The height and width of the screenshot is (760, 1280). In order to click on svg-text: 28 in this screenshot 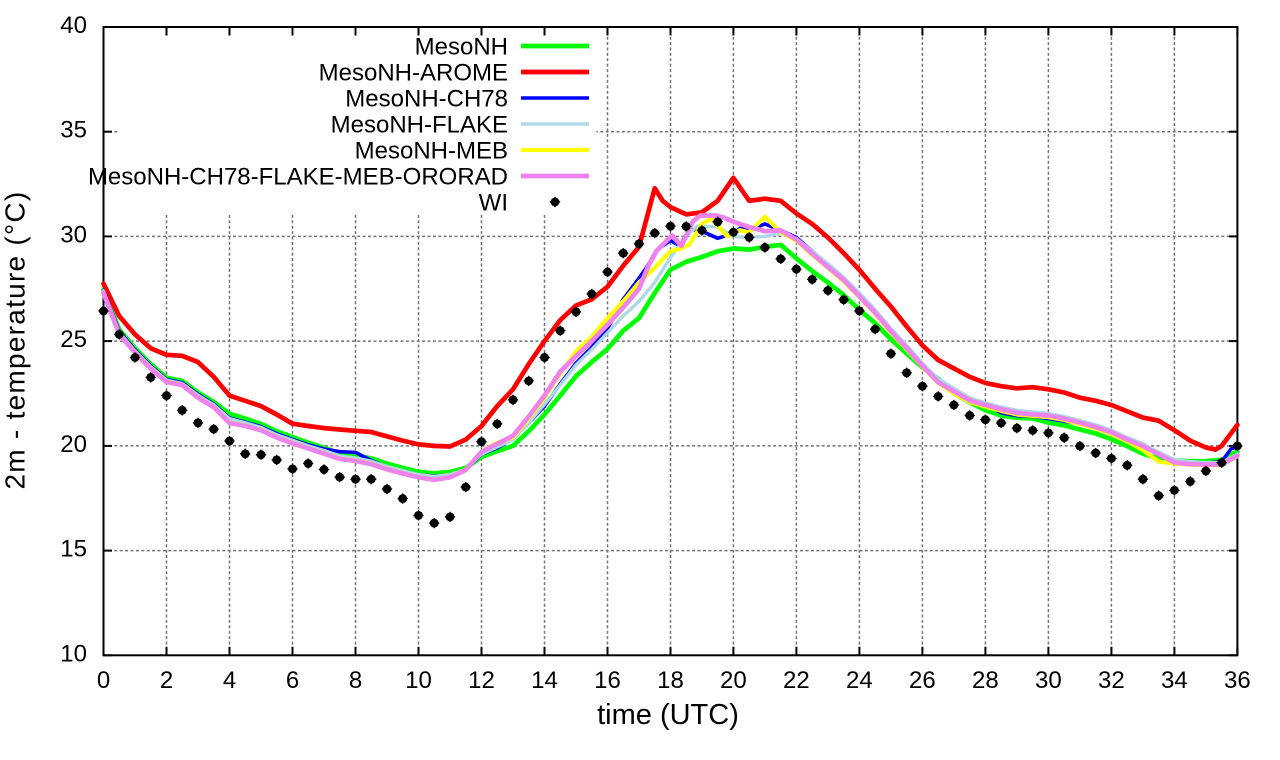, I will do `click(985, 680)`.